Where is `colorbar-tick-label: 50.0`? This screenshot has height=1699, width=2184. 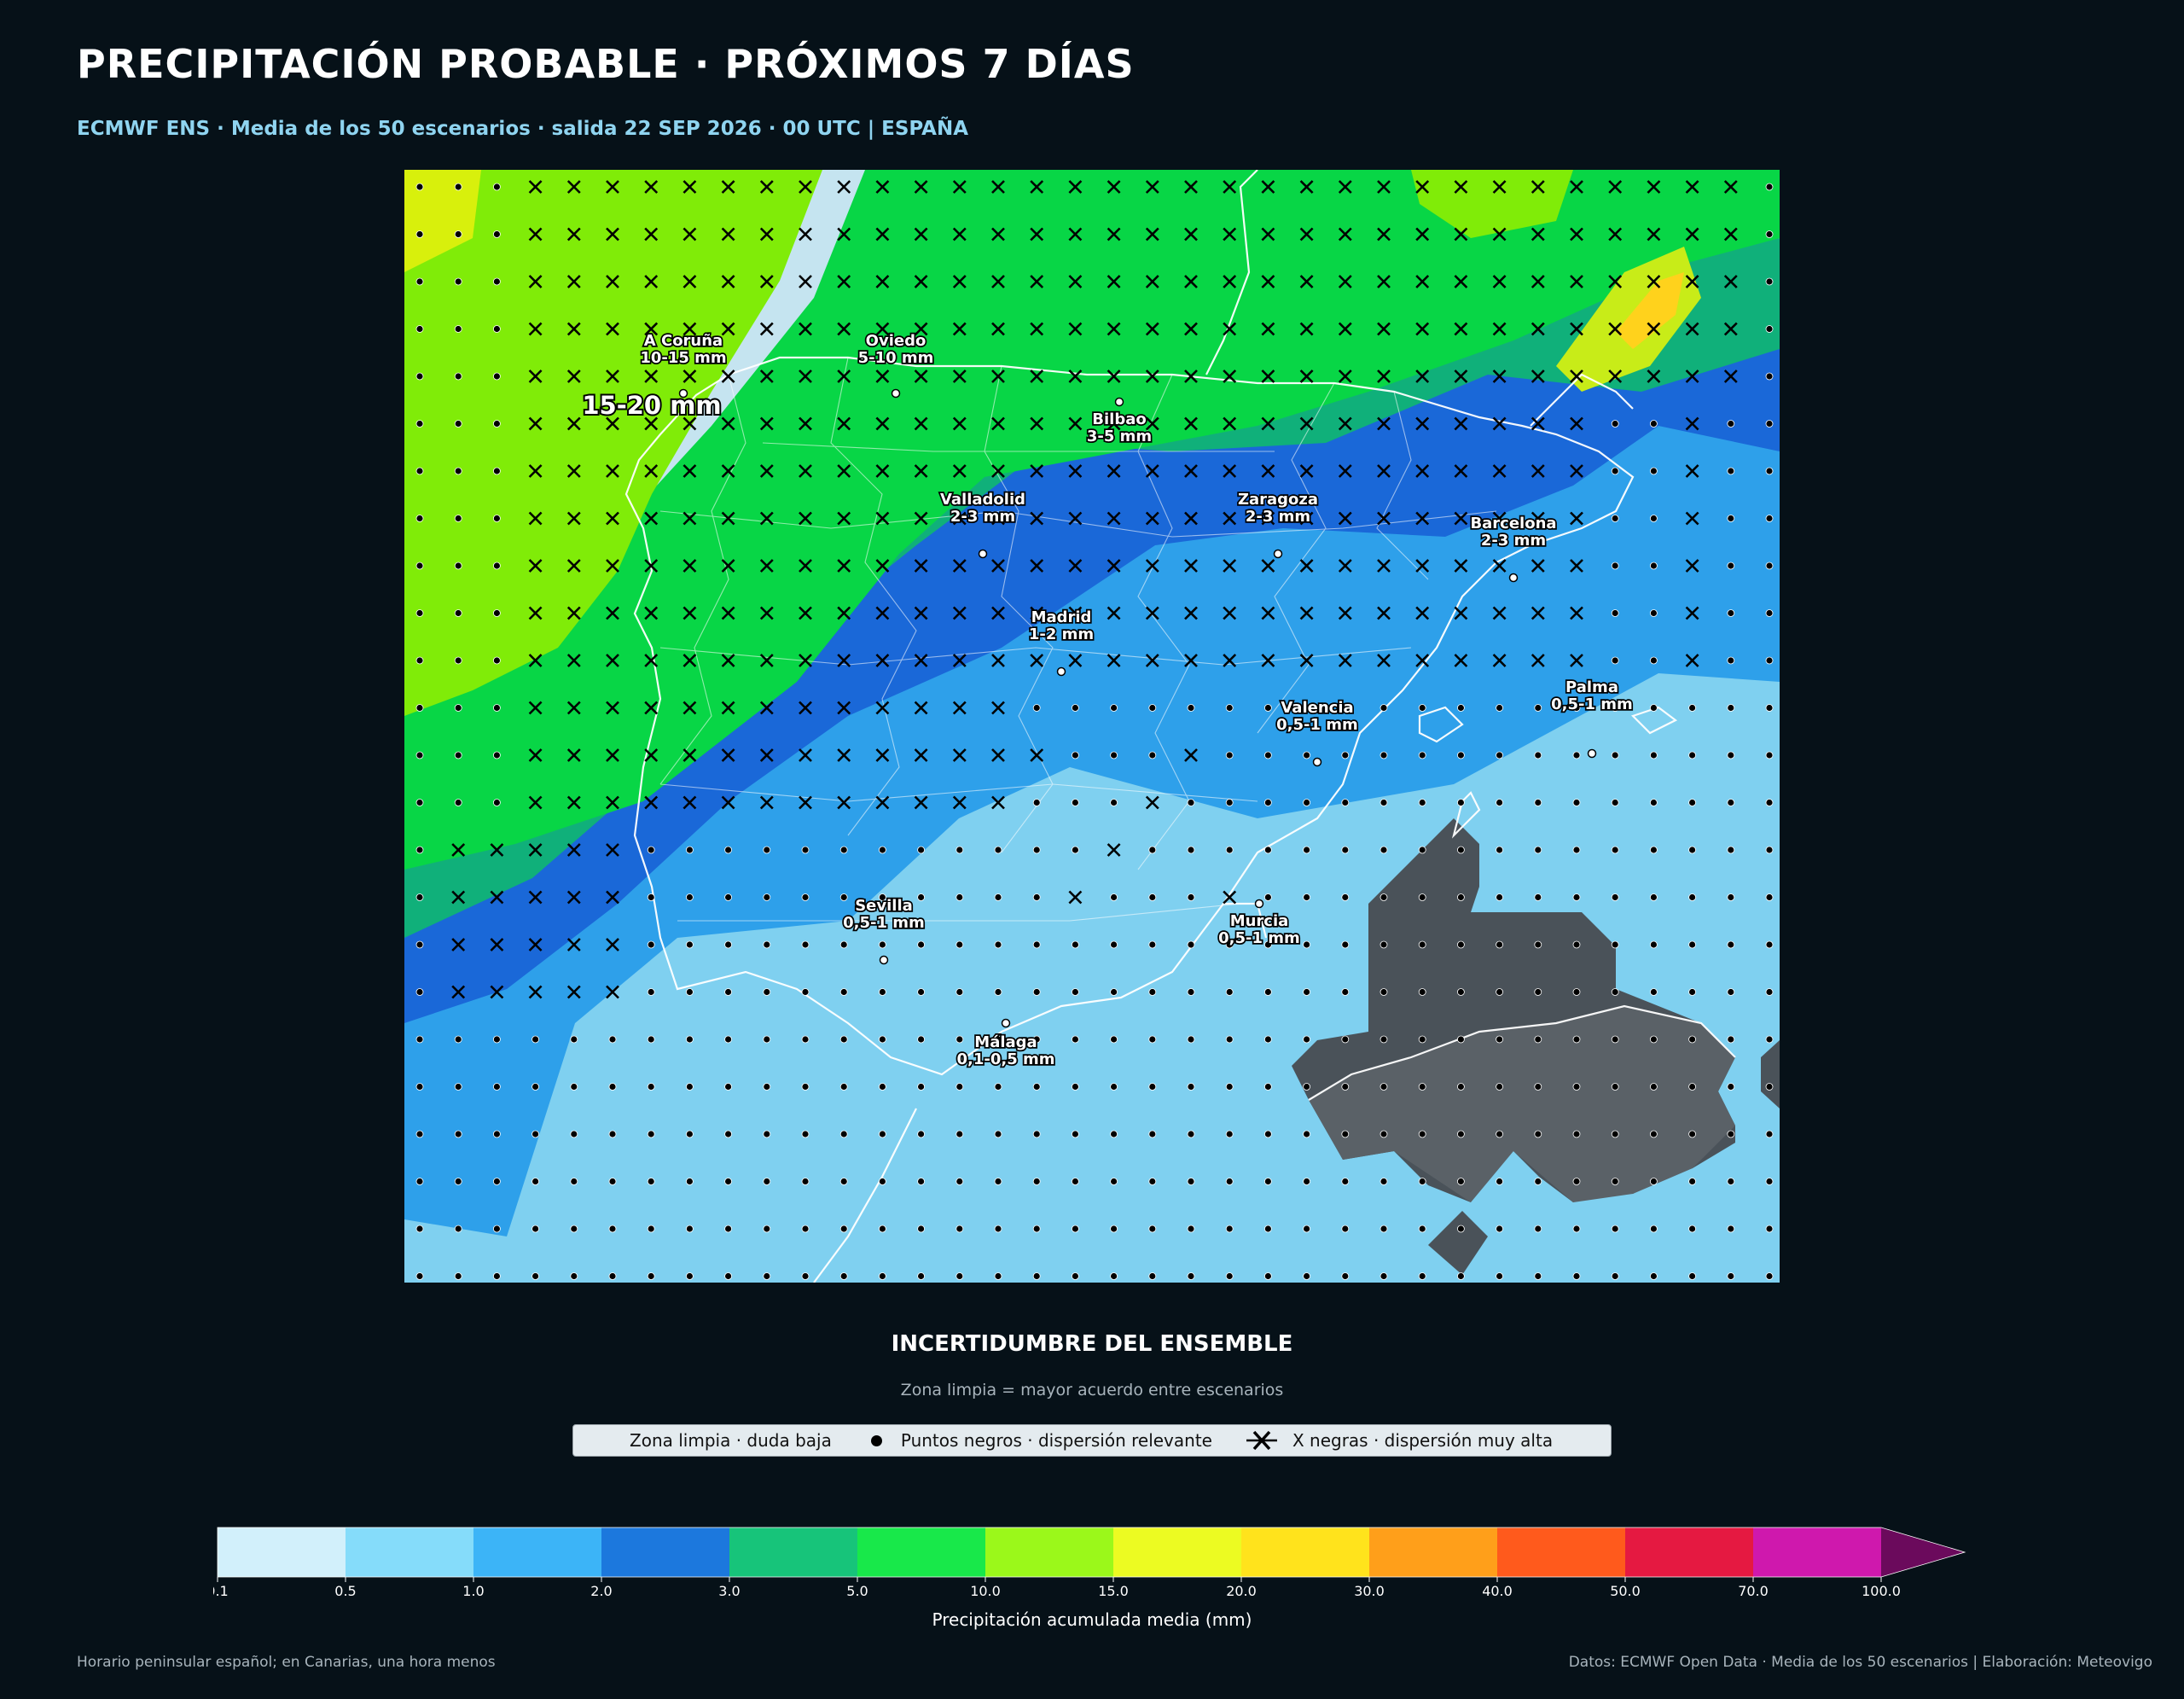 colorbar-tick-label: 50.0 is located at coordinates (1626, 1591).